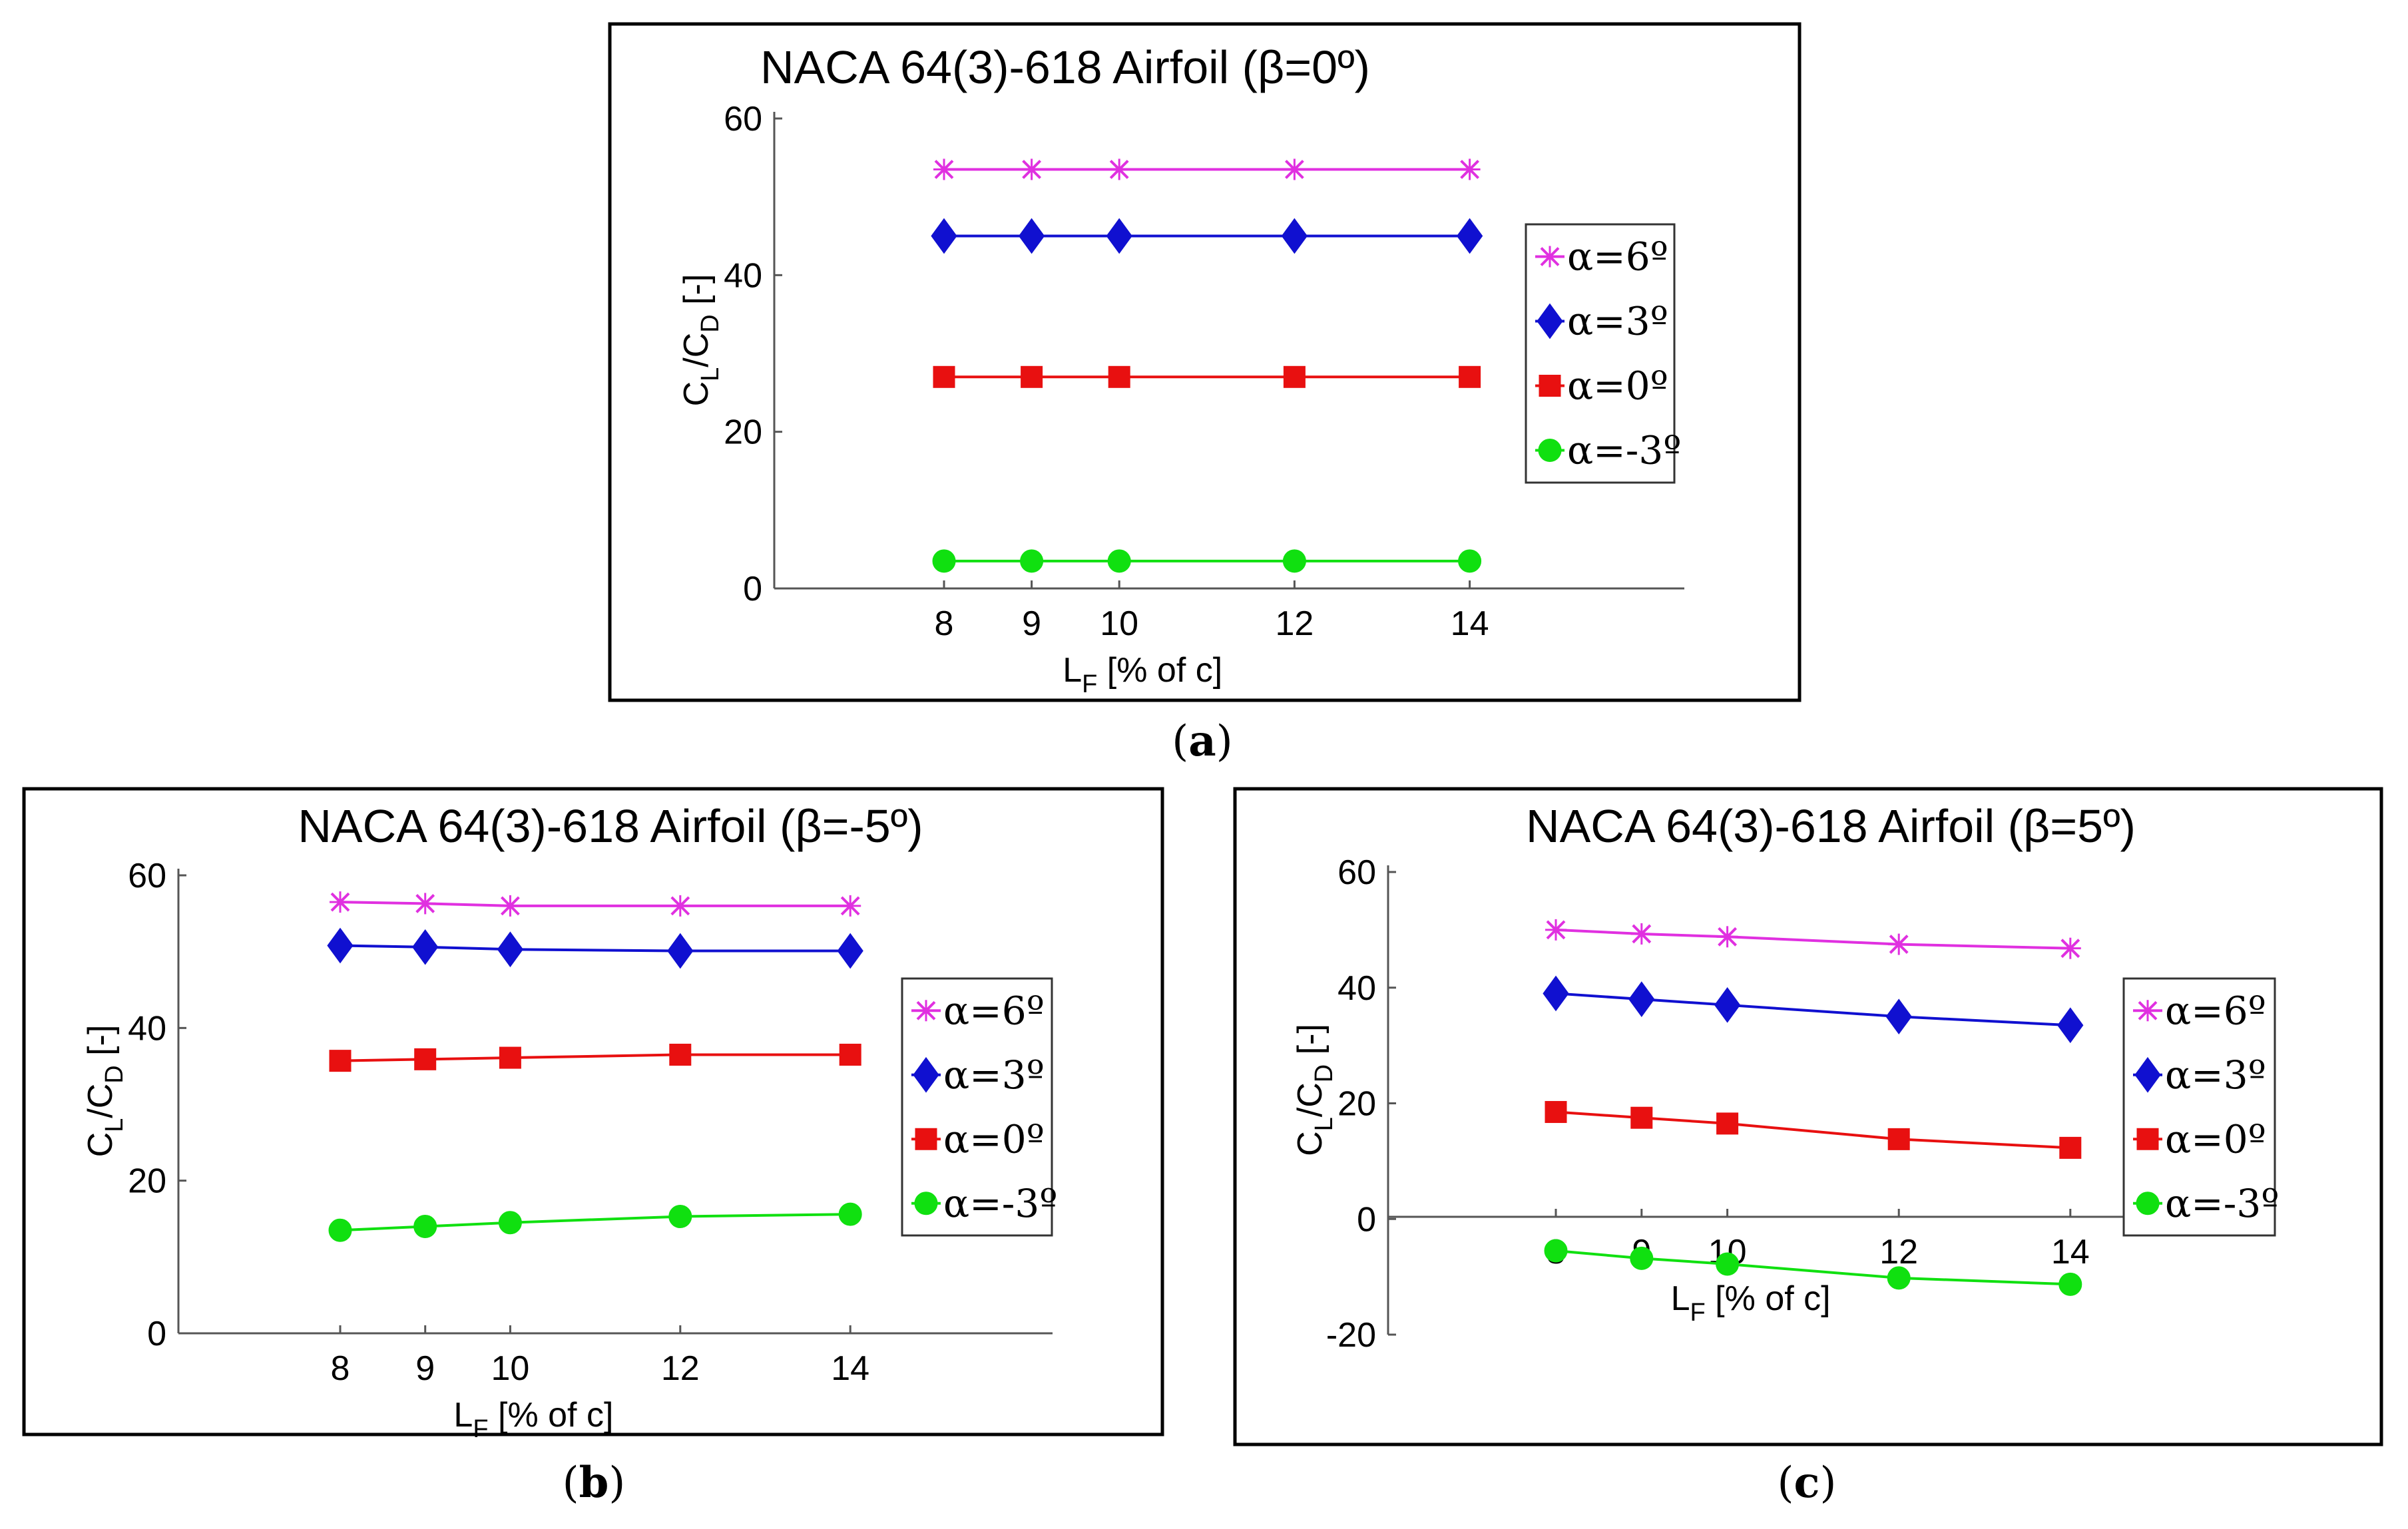 Image resolution: width=2408 pixels, height=1529 pixels. Describe the element at coordinates (100, 1145) in the screenshot. I see `y-axis-label-c1: C` at that location.